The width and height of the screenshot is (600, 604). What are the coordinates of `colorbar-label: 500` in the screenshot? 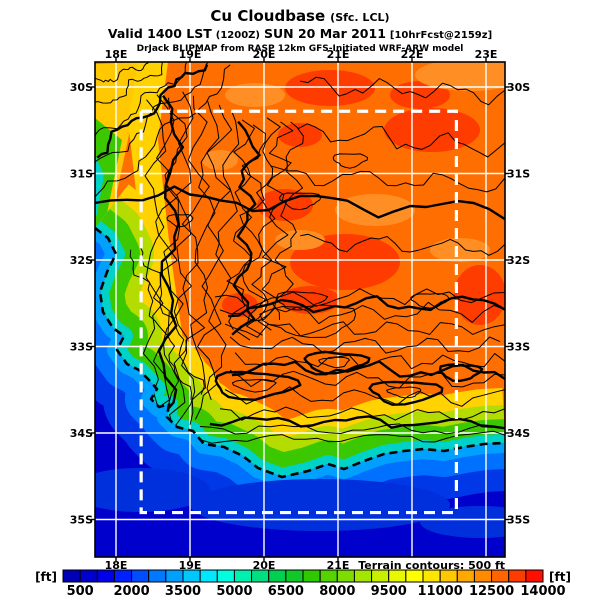 It's located at (80, 591).